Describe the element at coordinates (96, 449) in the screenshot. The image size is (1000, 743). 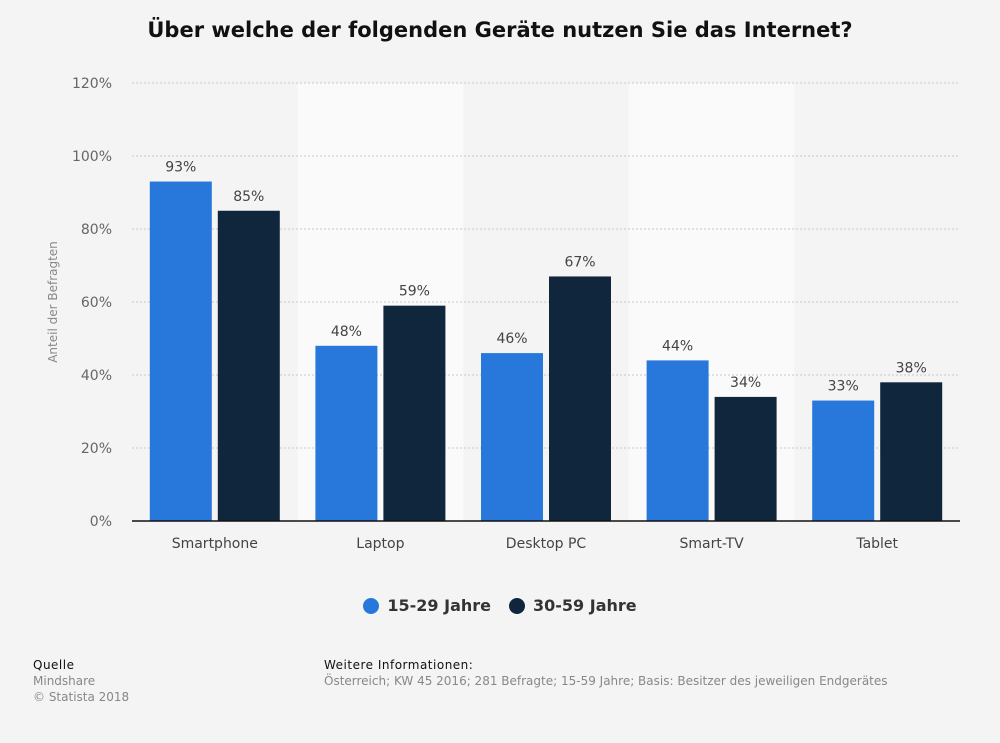
I see `y-tick-label: 20%` at that location.